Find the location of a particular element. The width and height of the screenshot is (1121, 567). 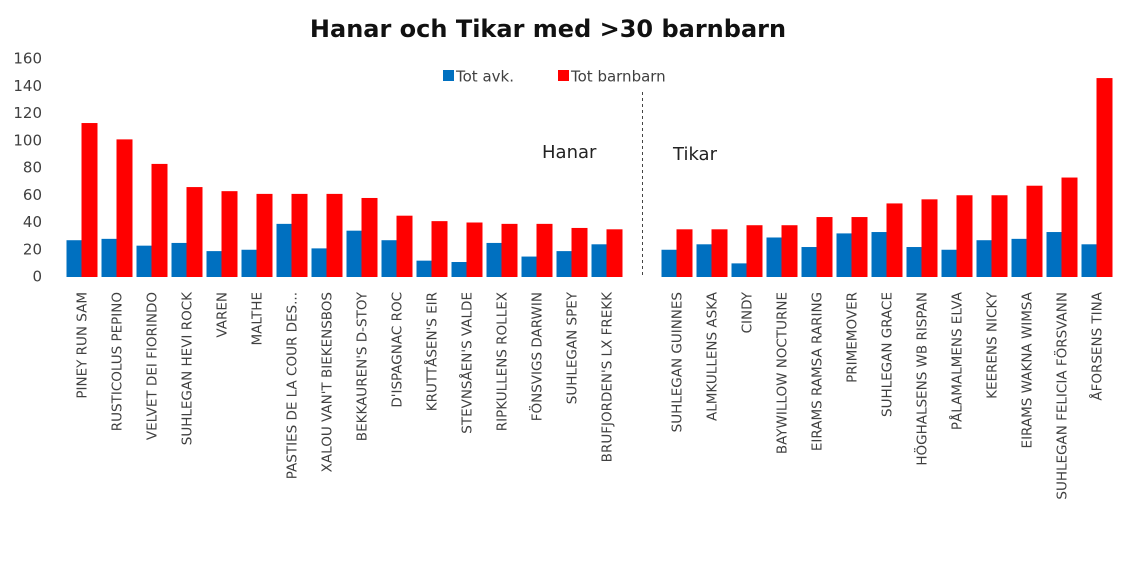

x-tick-label: MALTHE is located at coordinates (258, 318).